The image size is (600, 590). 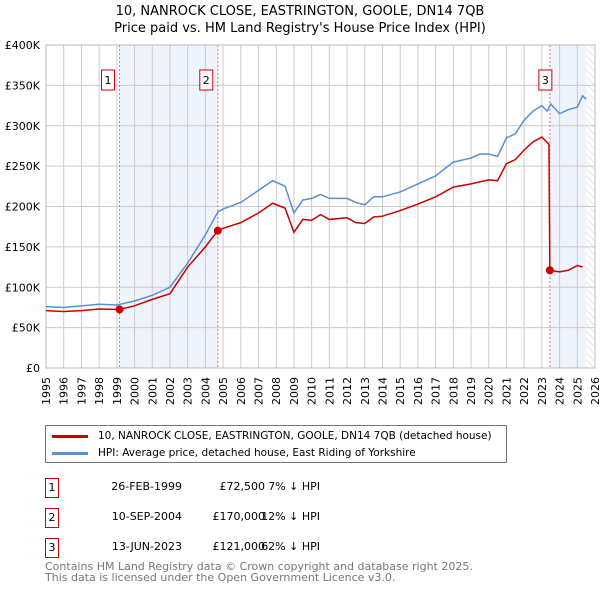 I want to click on x-tick-label: 2013, so click(x=365, y=391).